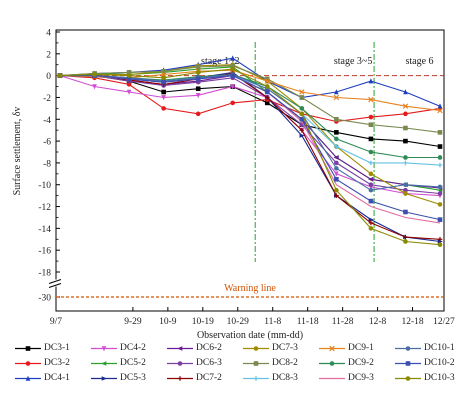 The image size is (474, 414). What do you see at coordinates (343, 322) in the screenshot?
I see `x-tick-label: 11-28` at bounding box center [343, 322].